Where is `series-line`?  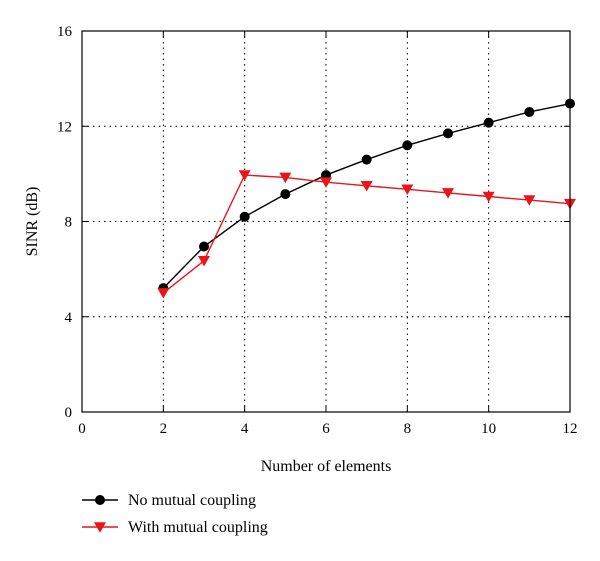 series-line is located at coordinates (366, 234).